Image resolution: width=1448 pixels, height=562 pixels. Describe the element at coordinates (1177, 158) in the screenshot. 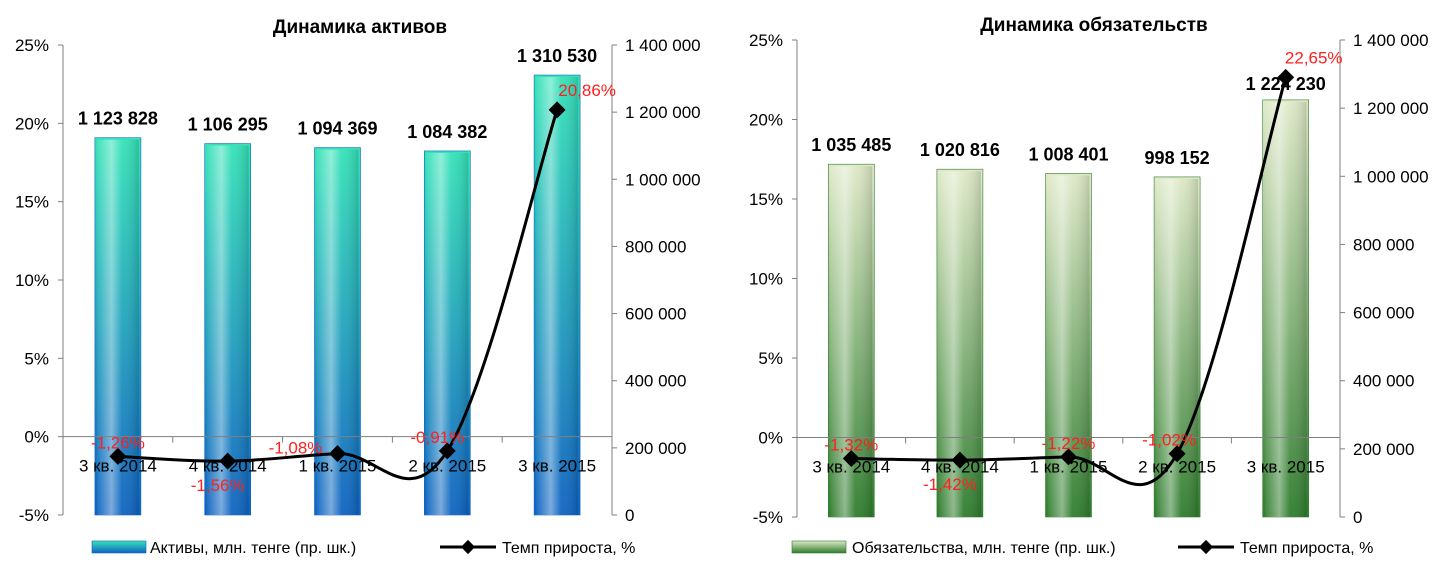

I see `bar-data-label: 998 152` at that location.